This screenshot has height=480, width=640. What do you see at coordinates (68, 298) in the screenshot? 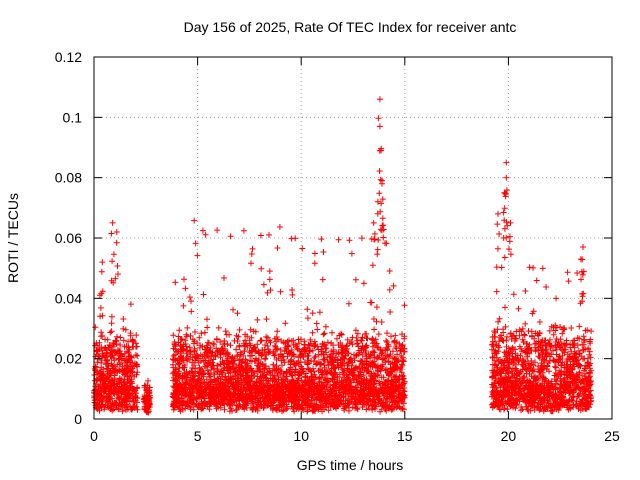
I see `y-tick-label: 0.04` at bounding box center [68, 298].